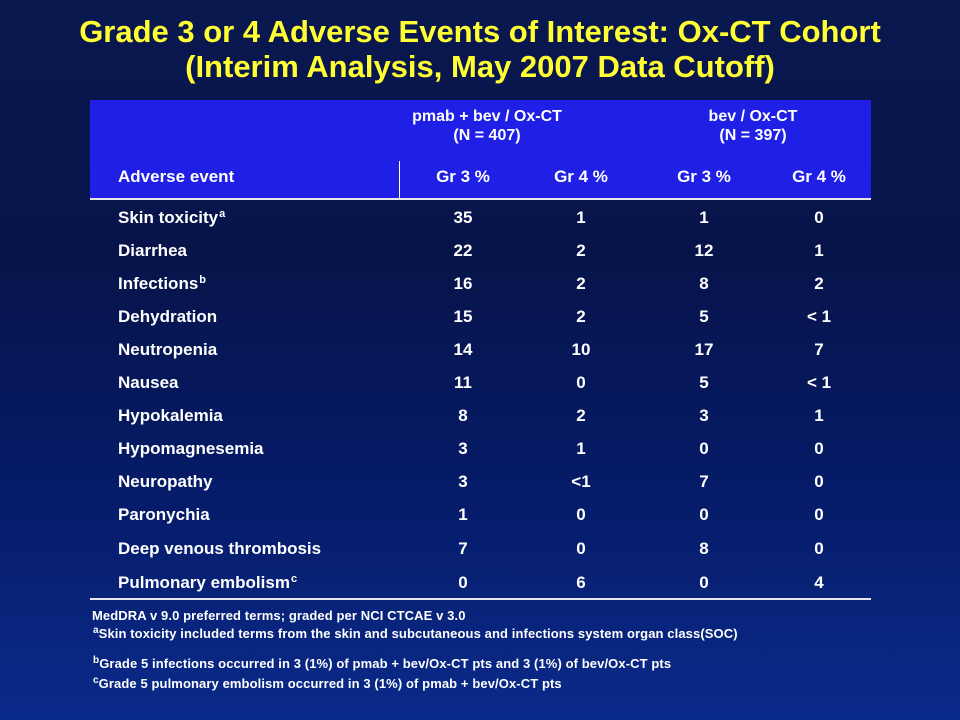 The height and width of the screenshot is (720, 960). I want to click on footnote-b-mark: b, so click(96, 660).